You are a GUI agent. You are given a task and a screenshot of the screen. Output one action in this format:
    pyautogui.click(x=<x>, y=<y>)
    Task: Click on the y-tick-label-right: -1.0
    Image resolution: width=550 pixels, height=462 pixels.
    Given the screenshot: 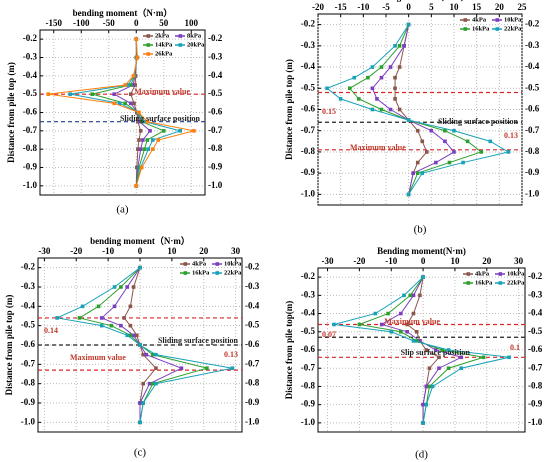 What is the action you would take?
    pyautogui.click(x=532, y=193)
    